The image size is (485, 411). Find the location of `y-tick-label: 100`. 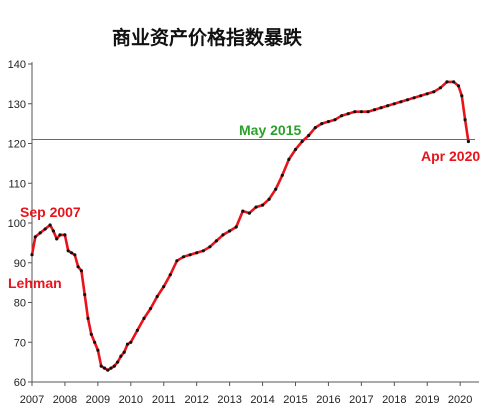

y-tick-label: 100 is located at coordinates (17, 224).